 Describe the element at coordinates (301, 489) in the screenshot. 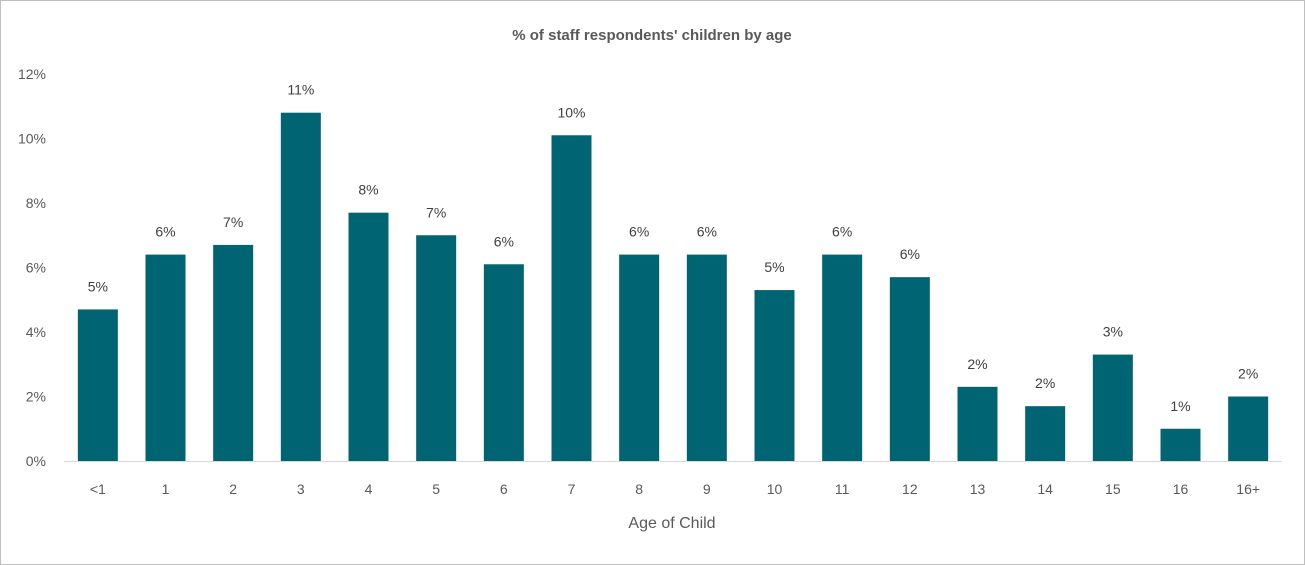

I see `x-tick-label: 3` at that location.